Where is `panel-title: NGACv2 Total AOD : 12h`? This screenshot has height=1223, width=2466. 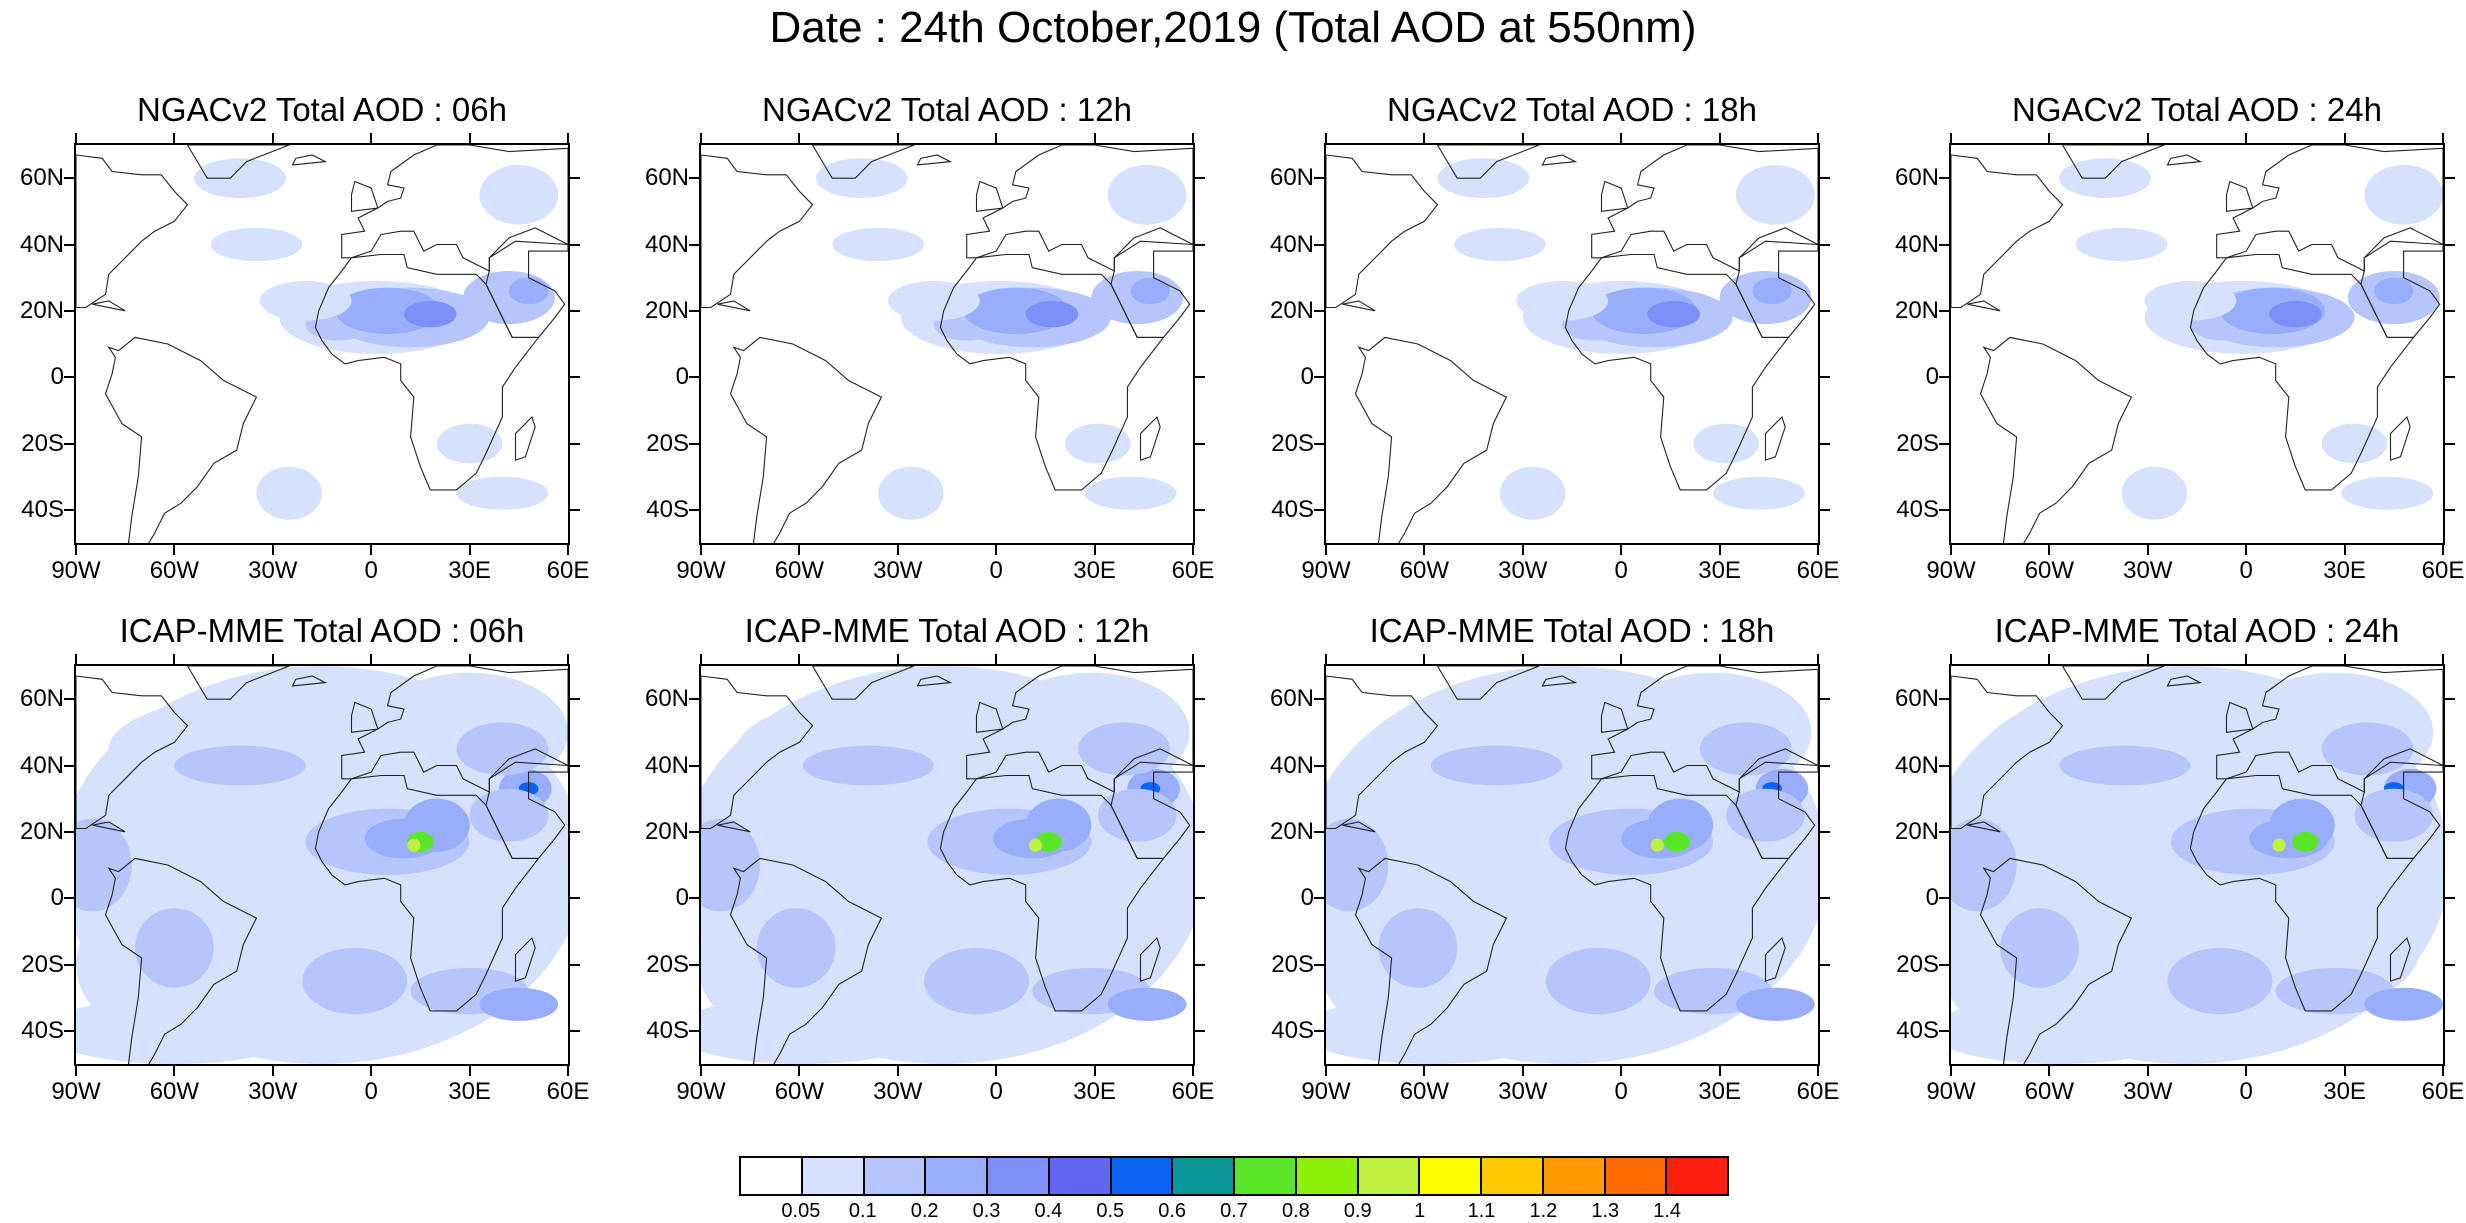 panel-title: NGACv2 Total AOD : 12h is located at coordinates (947, 109).